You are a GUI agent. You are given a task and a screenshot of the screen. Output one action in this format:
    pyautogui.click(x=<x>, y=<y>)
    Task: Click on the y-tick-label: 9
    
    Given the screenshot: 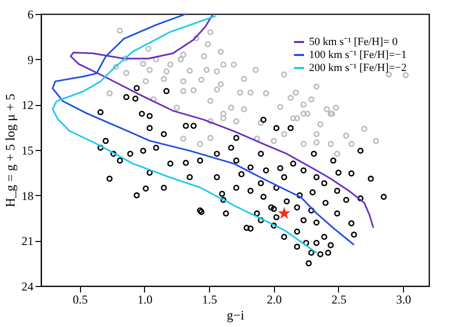 What is the action you would take?
    pyautogui.click(x=31, y=59)
    